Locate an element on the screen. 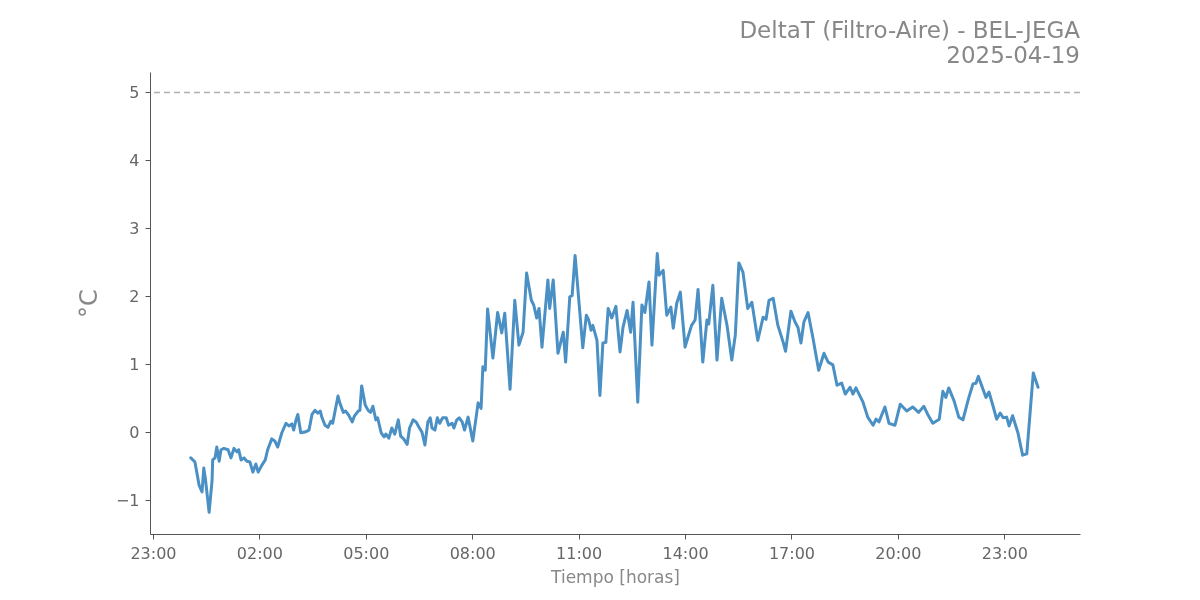 The height and width of the screenshot is (600, 1200). y-axis-title: °C is located at coordinates (88, 303).